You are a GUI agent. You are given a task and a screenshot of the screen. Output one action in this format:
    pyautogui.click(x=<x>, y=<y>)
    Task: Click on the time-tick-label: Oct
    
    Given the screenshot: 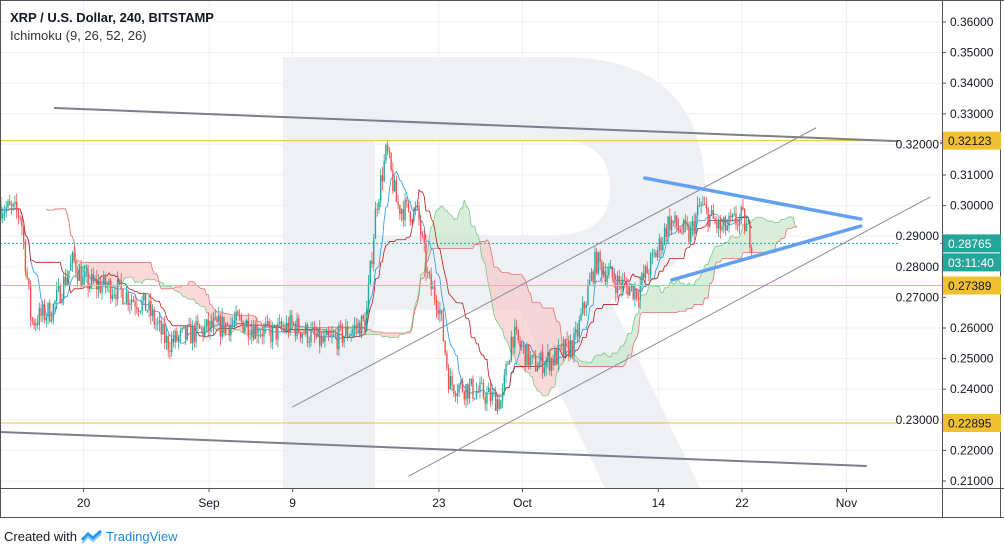 What is the action you would take?
    pyautogui.click(x=522, y=503)
    